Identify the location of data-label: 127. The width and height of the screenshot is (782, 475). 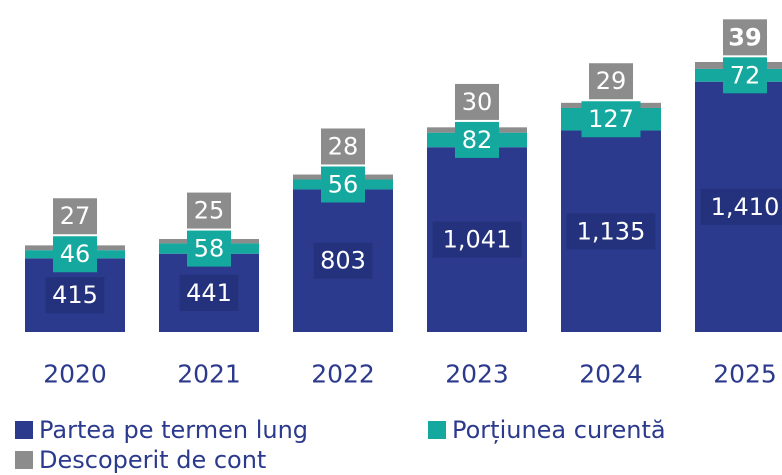
(611, 119).